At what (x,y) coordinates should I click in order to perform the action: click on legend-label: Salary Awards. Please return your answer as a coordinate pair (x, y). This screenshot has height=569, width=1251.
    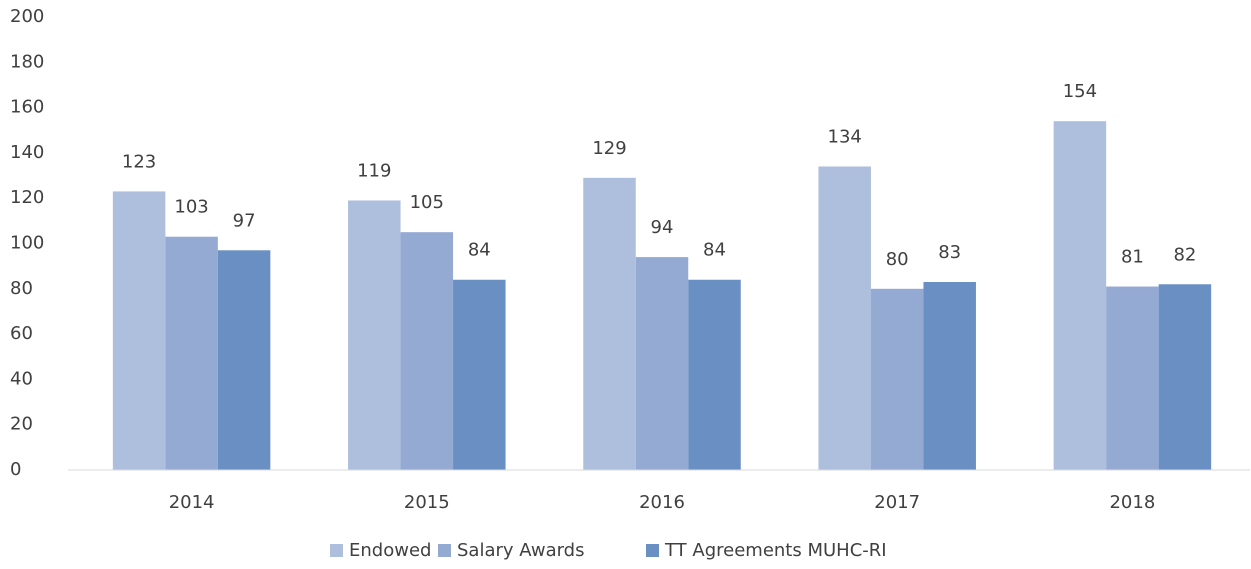
    Looking at the image, I should click on (521, 550).